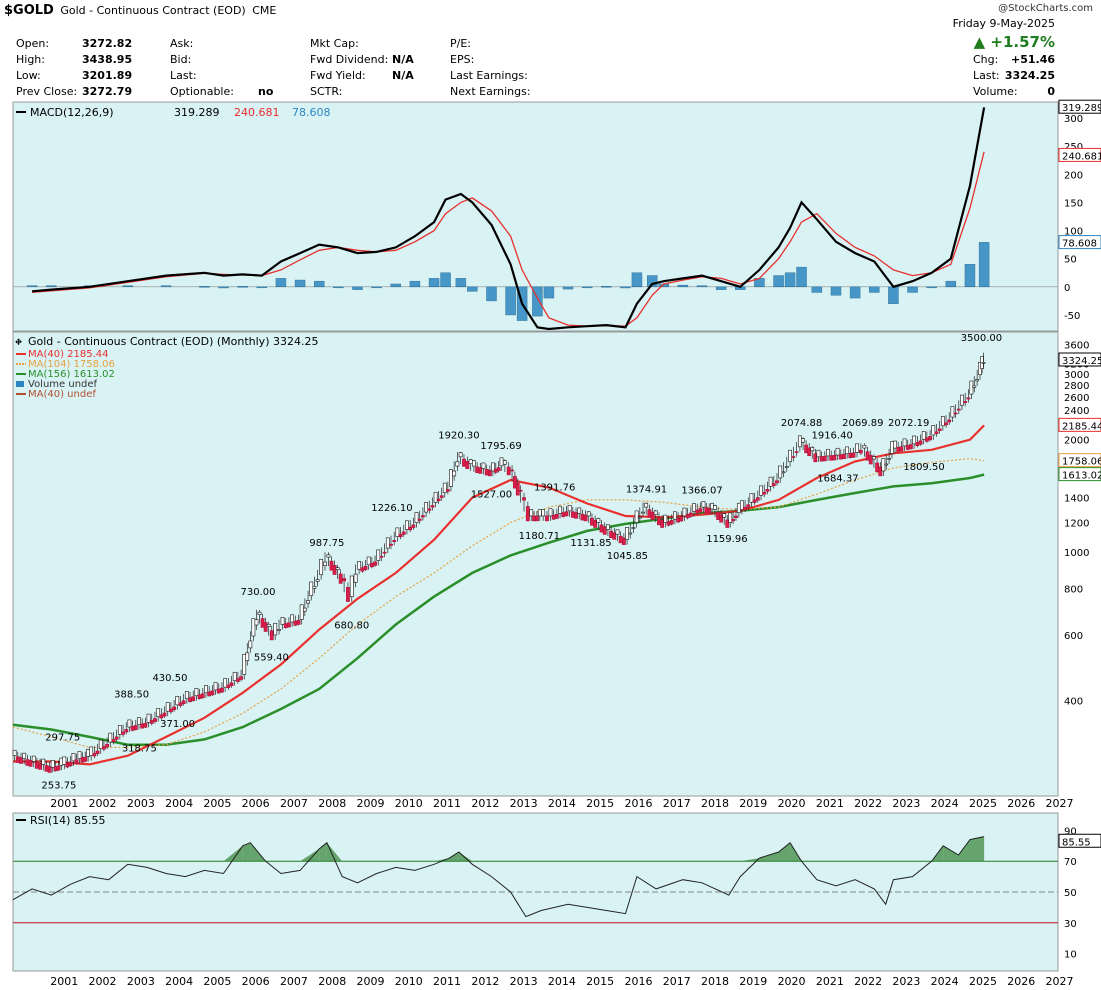  Describe the element at coordinates (217, 981) in the screenshot. I see `x-tick-label-bottom: 2005` at that location.